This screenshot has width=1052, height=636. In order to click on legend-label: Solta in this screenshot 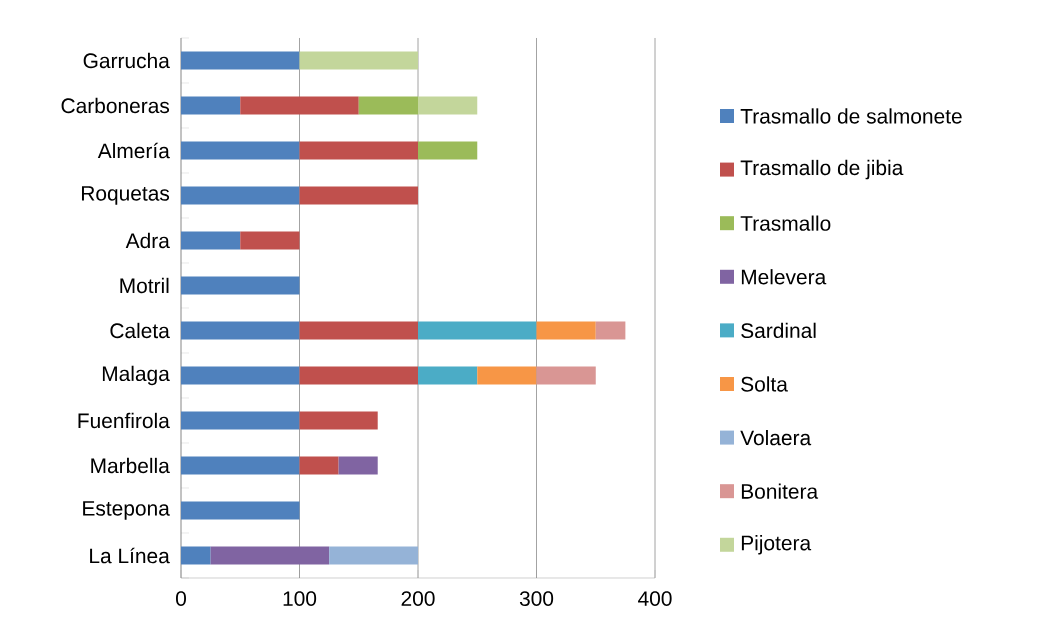, I will do `click(764, 384)`.